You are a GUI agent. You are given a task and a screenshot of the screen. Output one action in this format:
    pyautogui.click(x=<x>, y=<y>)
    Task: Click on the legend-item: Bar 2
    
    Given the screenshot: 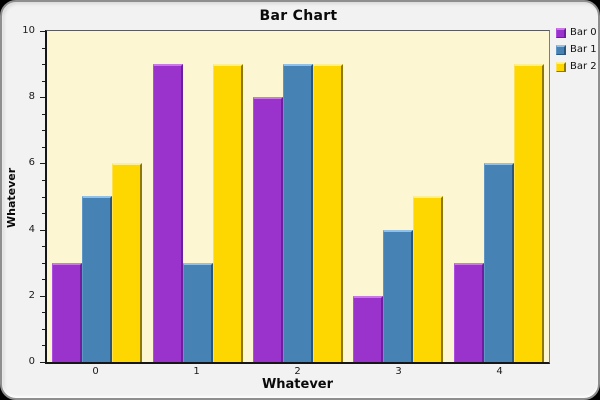 What is the action you would take?
    pyautogui.click(x=576, y=66)
    